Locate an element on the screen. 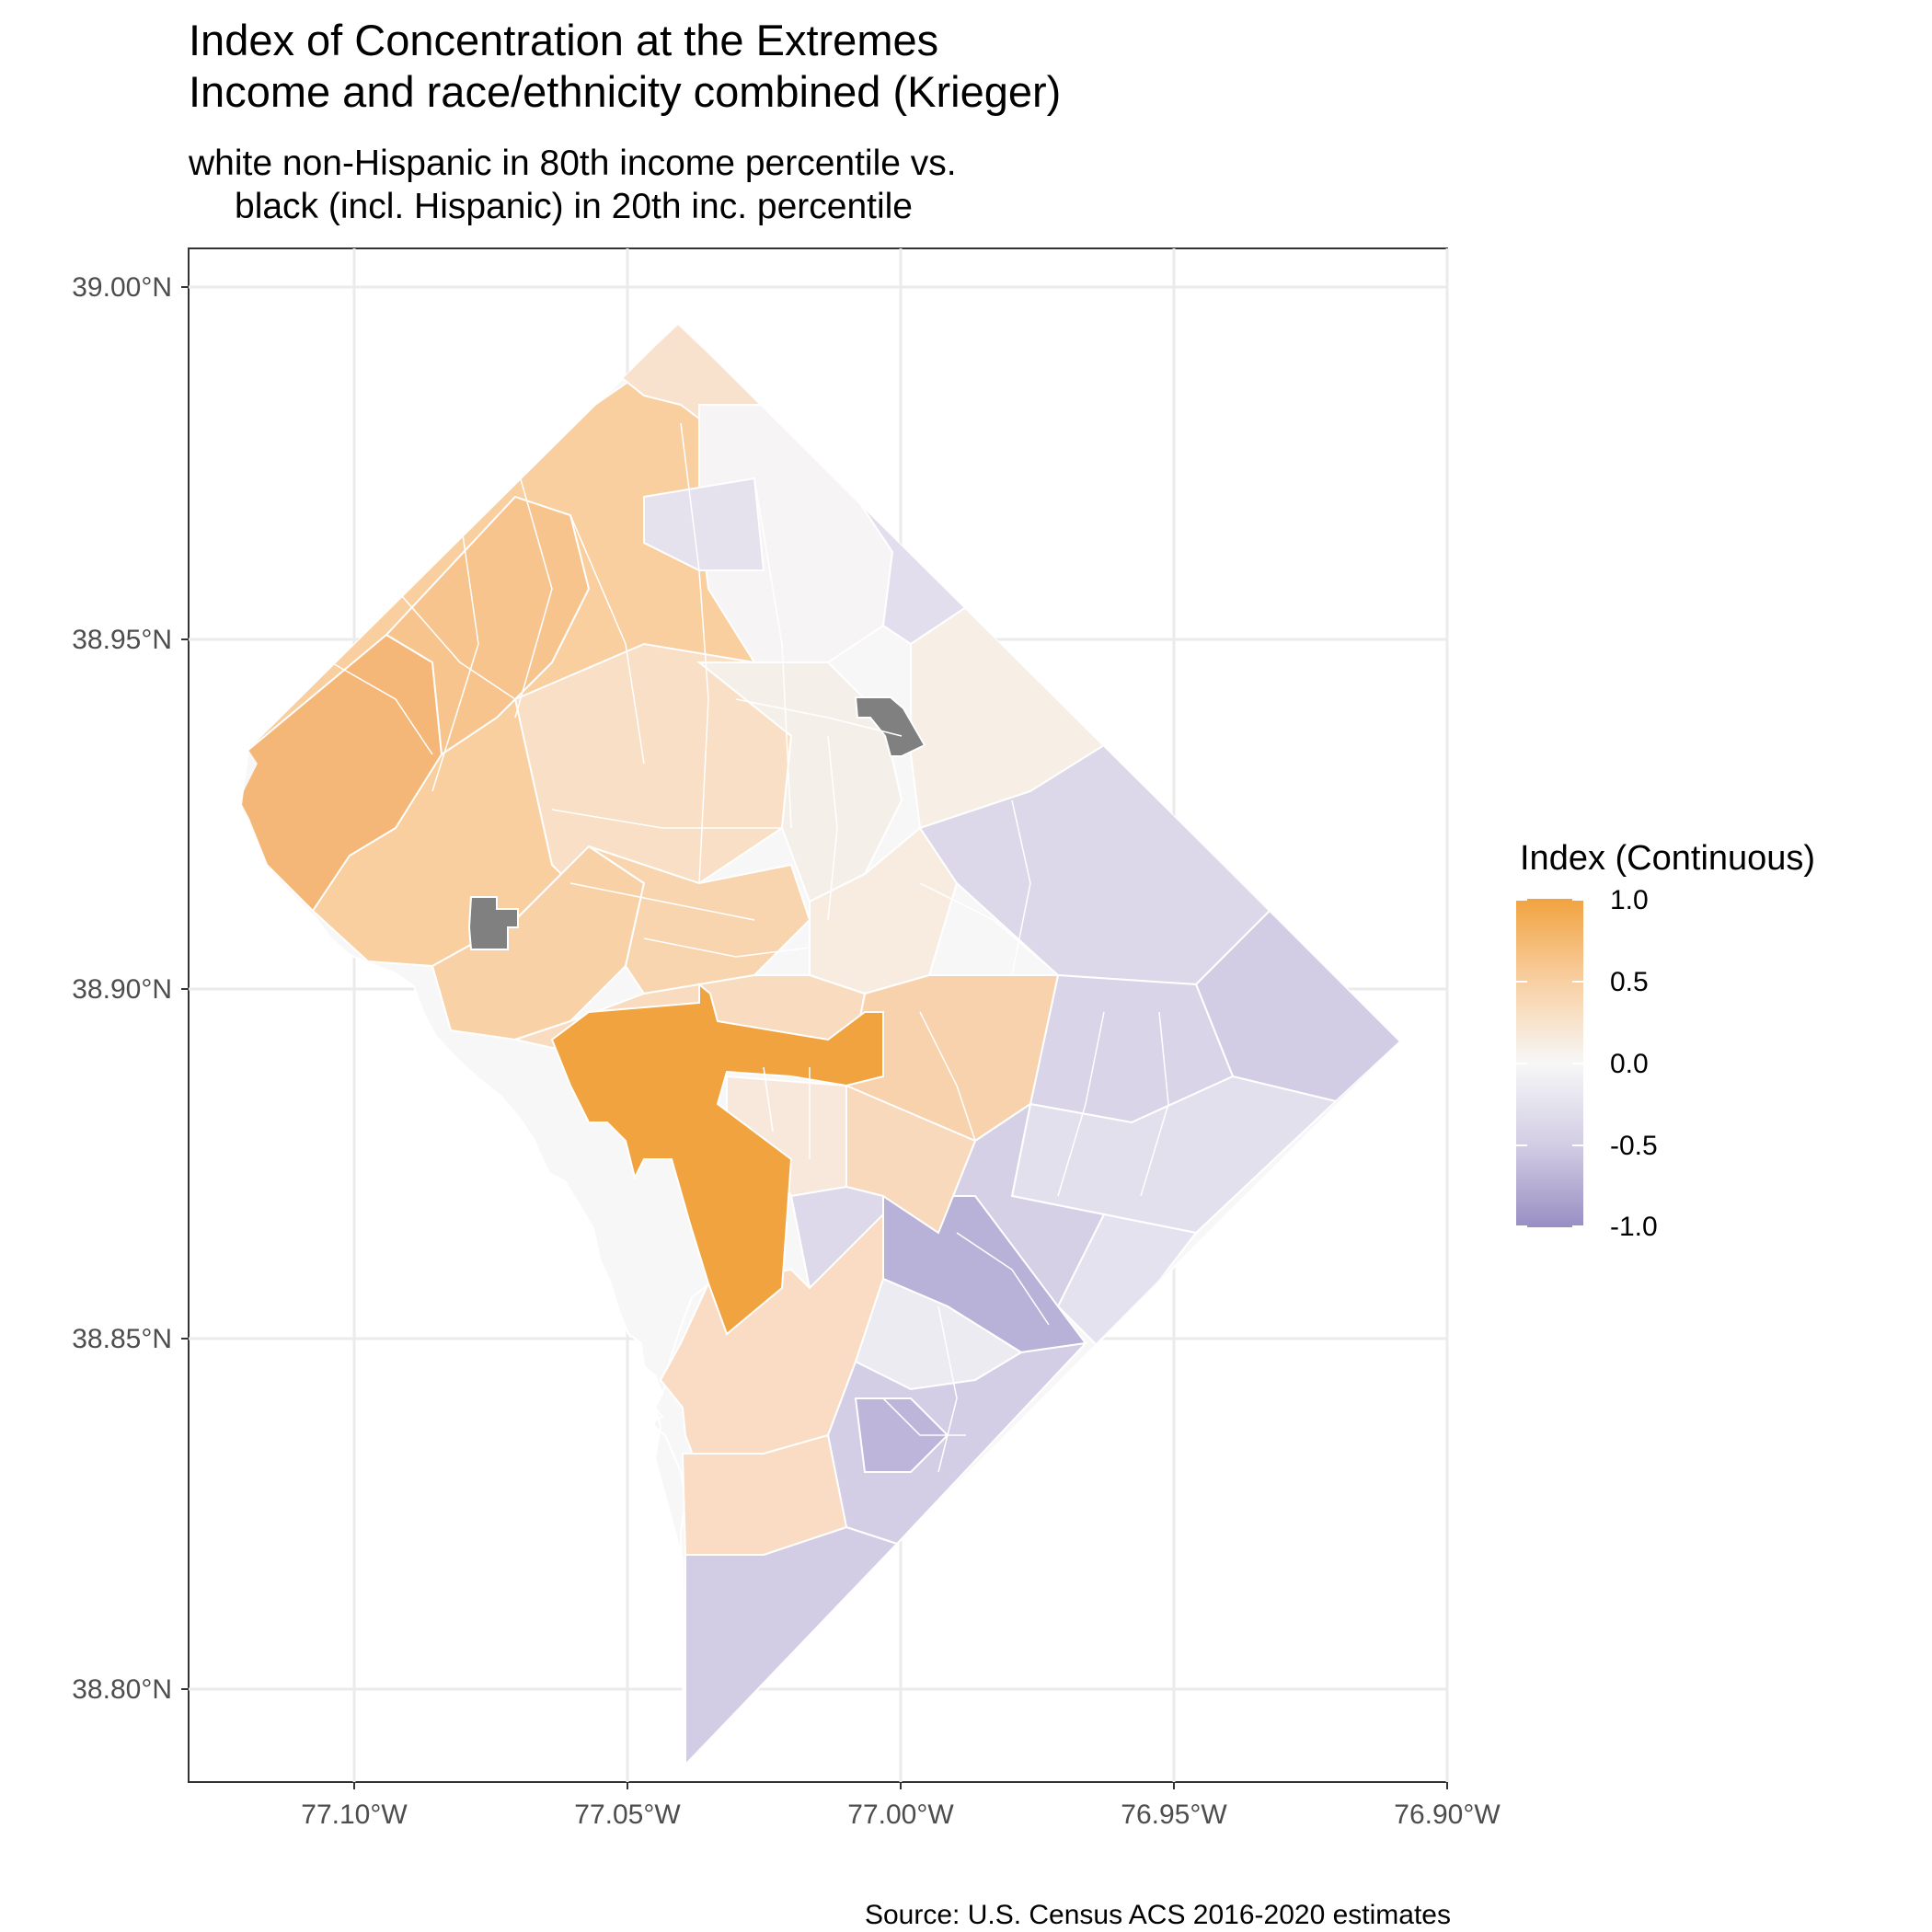 Image resolution: width=1932 pixels, height=1932 pixels. x-tick-label: 77.10°W is located at coordinates (354, 1815).